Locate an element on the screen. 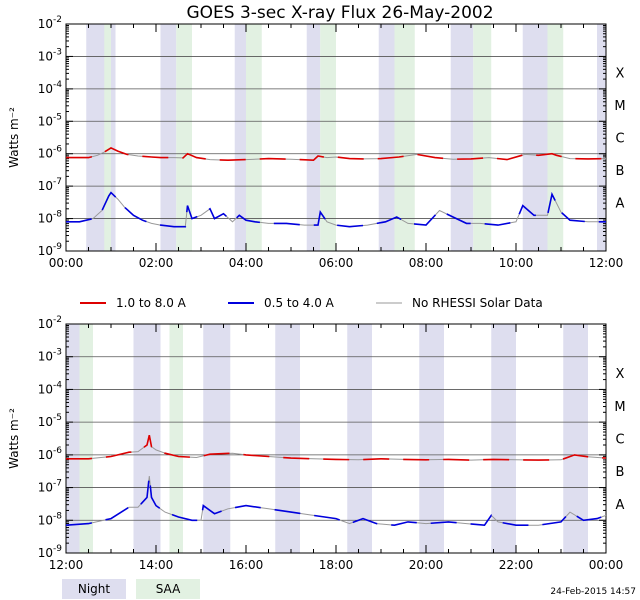 Image resolution: width=640 pixels, height=600 pixels. x-tick-label: 08:00 is located at coordinates (426, 263).